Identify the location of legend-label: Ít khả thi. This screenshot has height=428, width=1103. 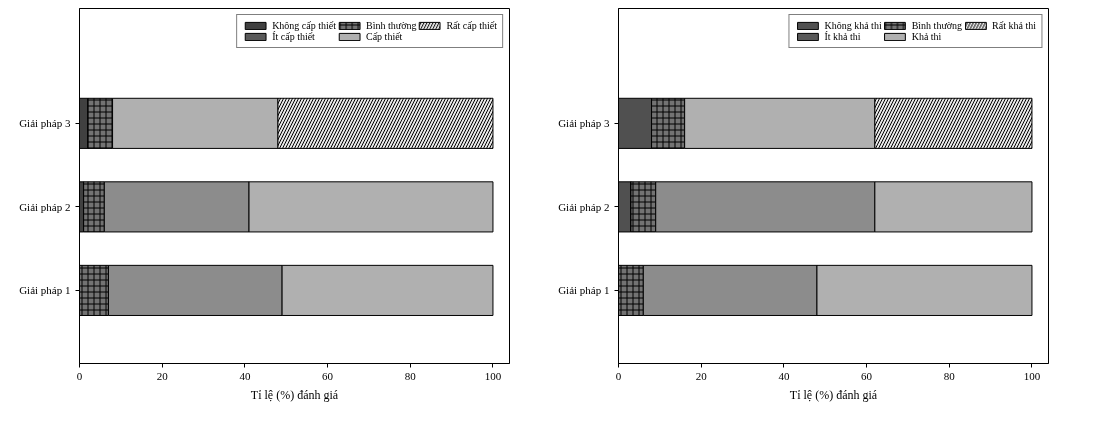
(842, 36).